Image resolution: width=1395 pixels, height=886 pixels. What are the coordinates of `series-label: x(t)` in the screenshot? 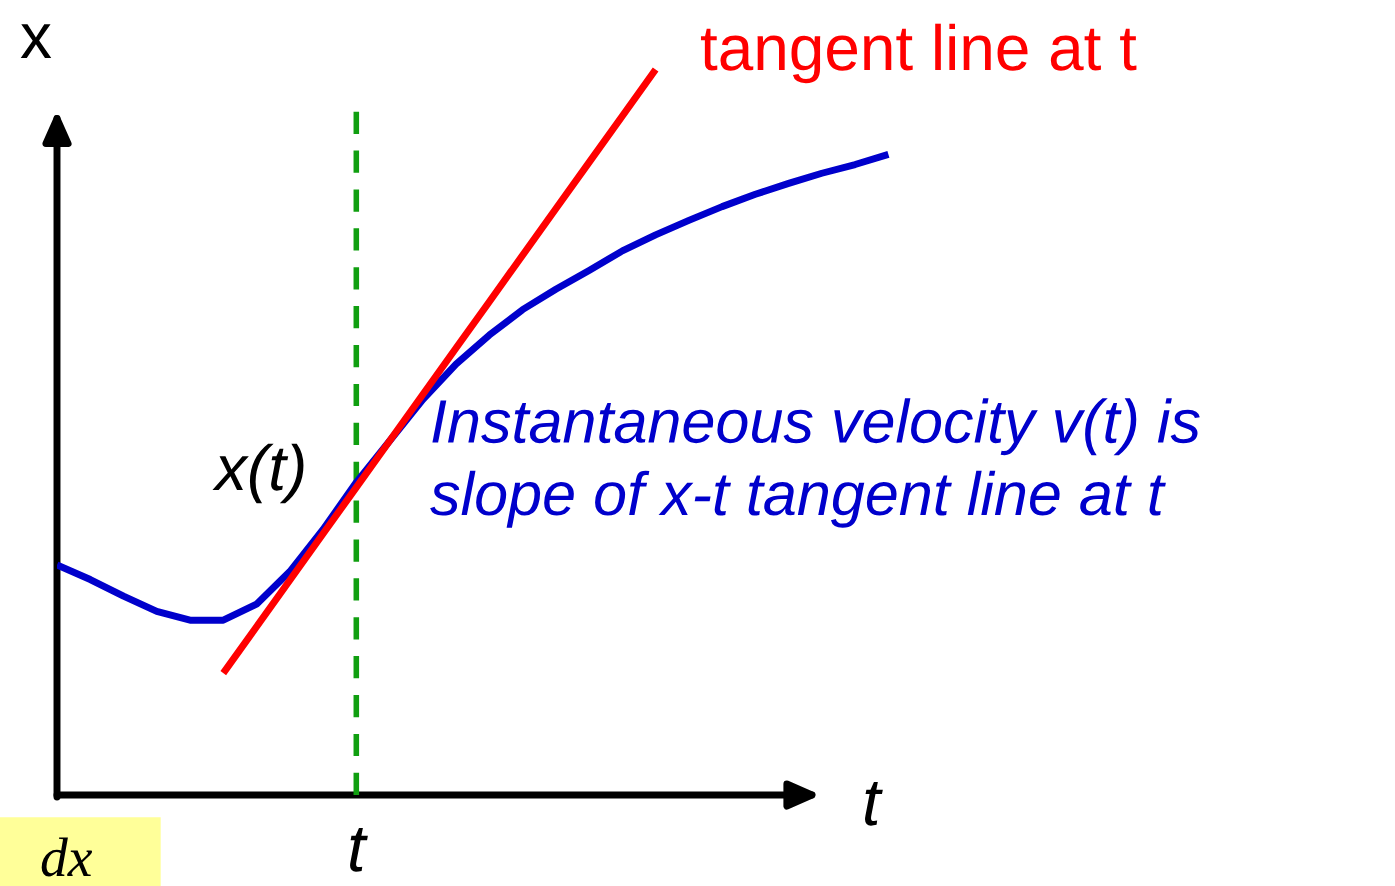 It's located at (258, 473).